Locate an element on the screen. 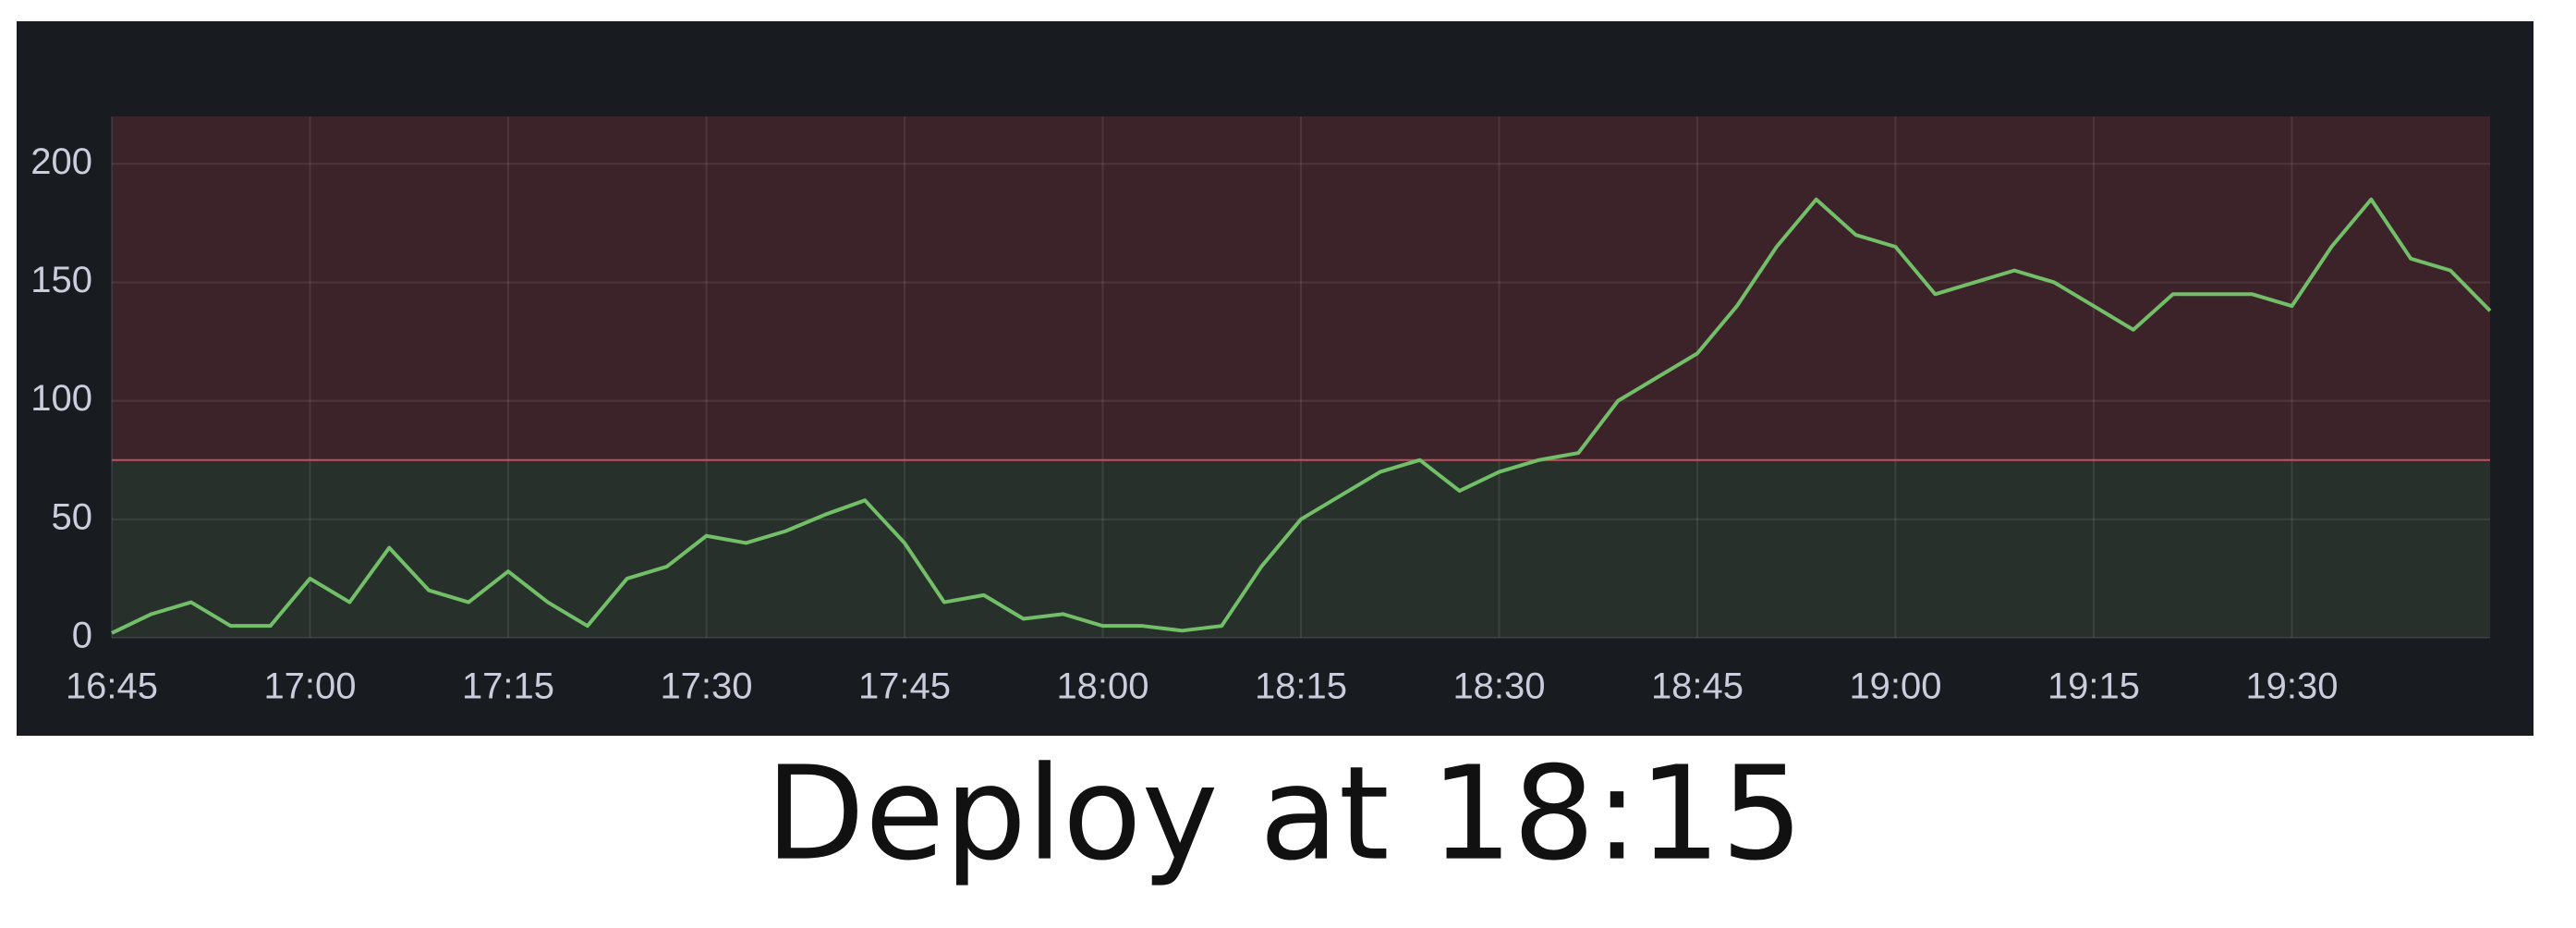 Image resolution: width=2576 pixels, height=928 pixels. x-tick-label: 18:00 is located at coordinates (1102, 686).